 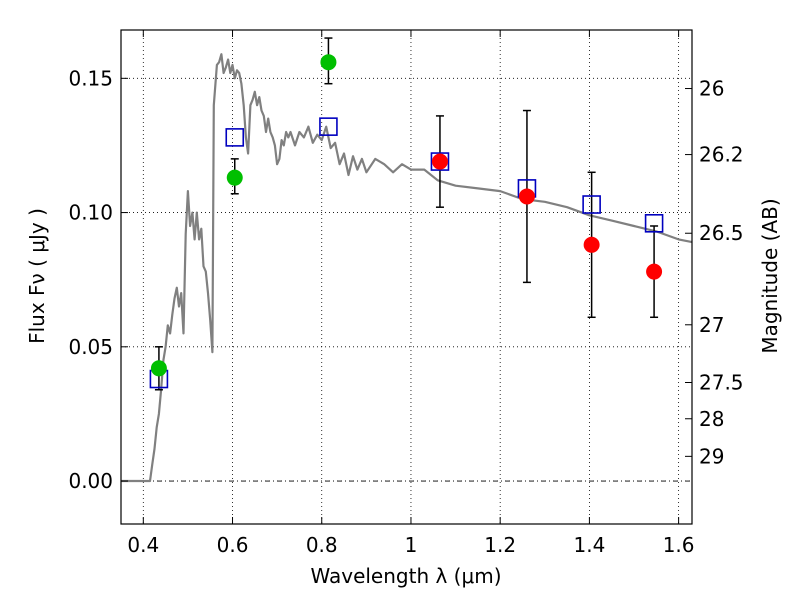 I want to click on y2-tick-label: 28, so click(x=711, y=419).